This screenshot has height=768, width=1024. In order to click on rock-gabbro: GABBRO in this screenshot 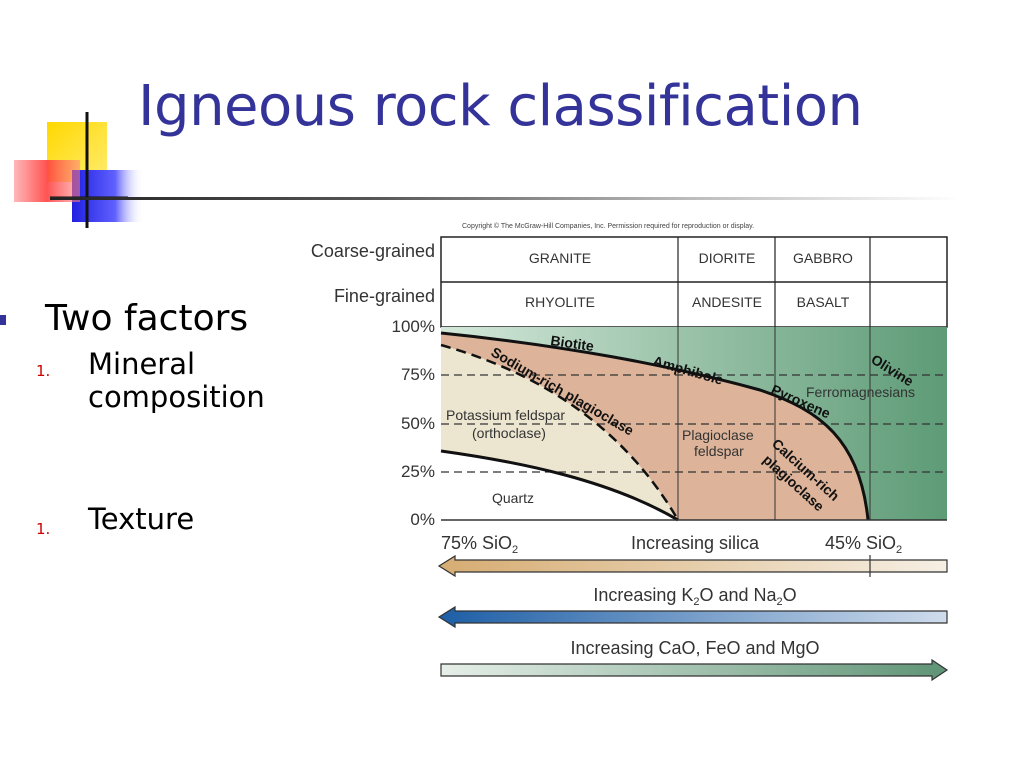, I will do `click(823, 258)`.